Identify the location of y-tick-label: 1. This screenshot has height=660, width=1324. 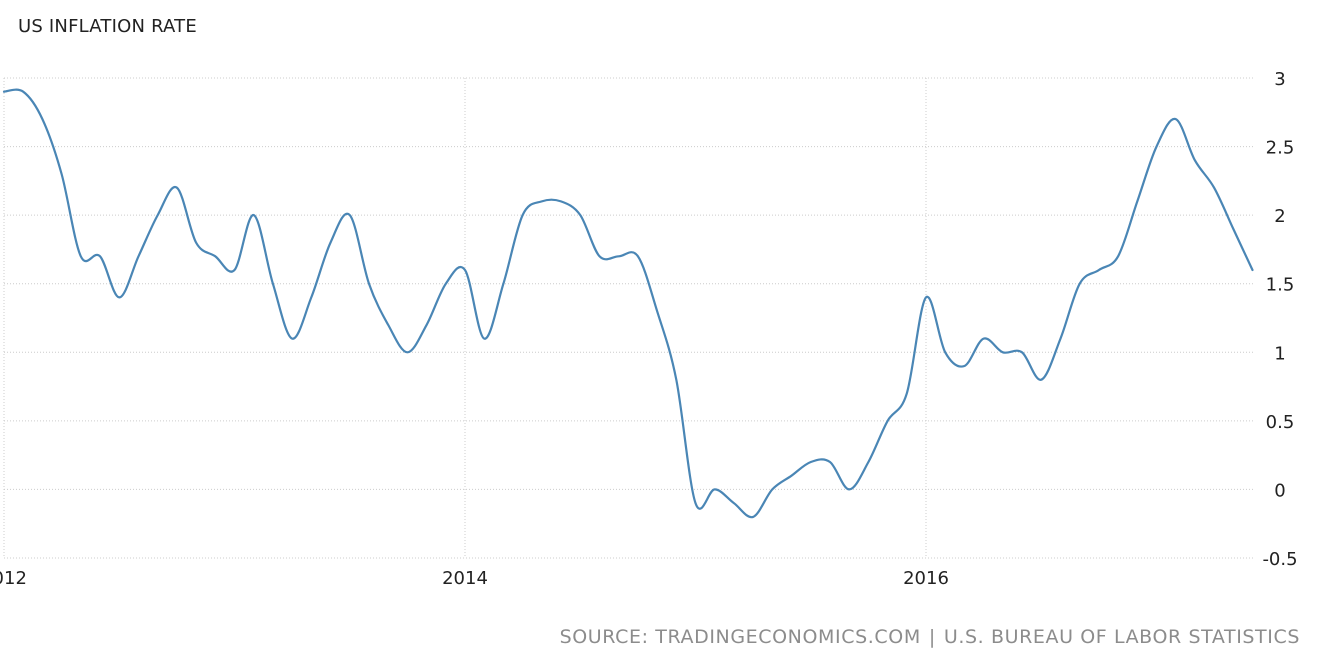
(1279, 353).